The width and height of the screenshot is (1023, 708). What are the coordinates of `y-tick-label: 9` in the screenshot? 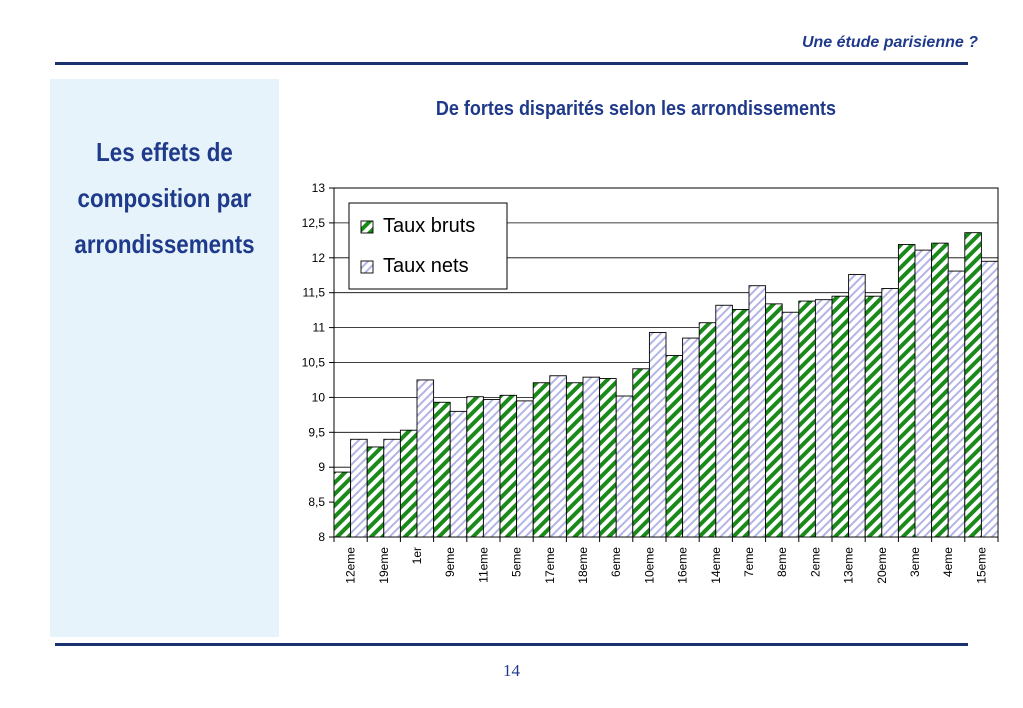 It's located at (321, 467).